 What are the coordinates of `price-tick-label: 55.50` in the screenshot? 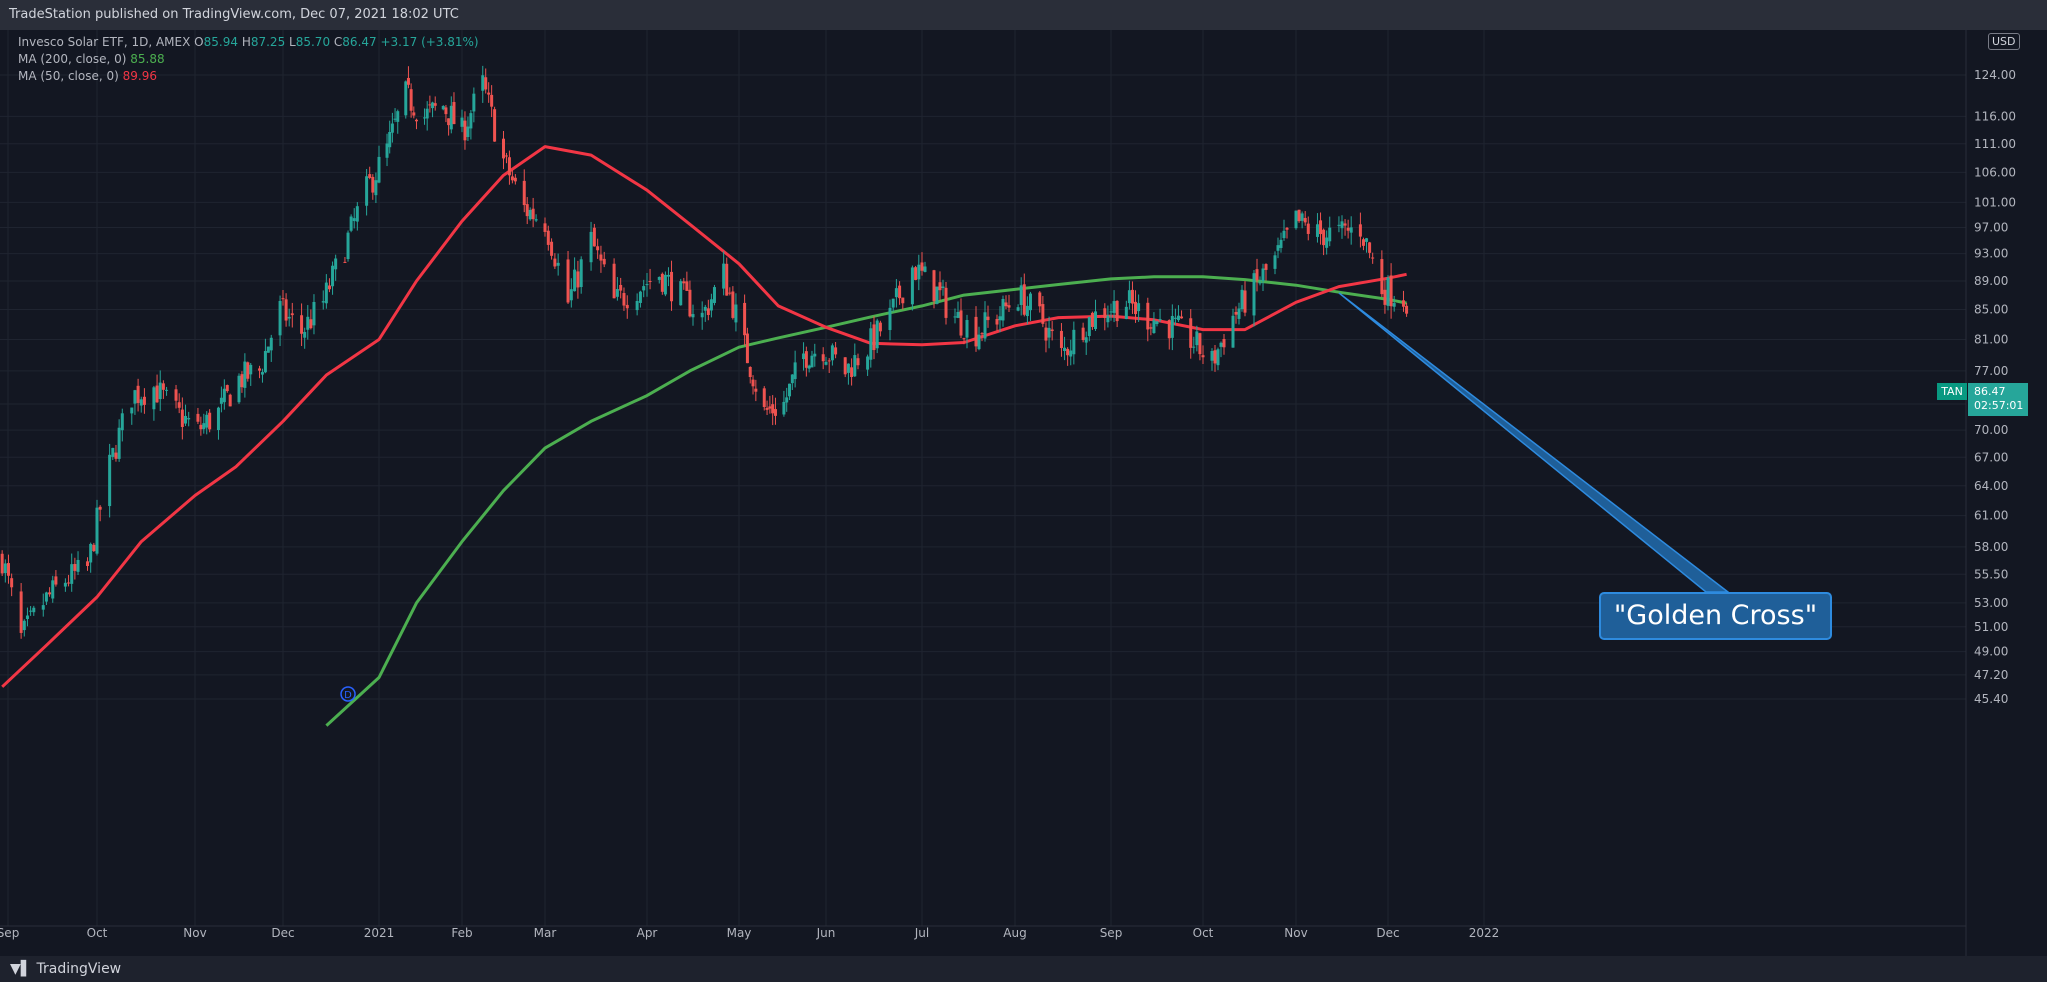 It's located at (1991, 574).